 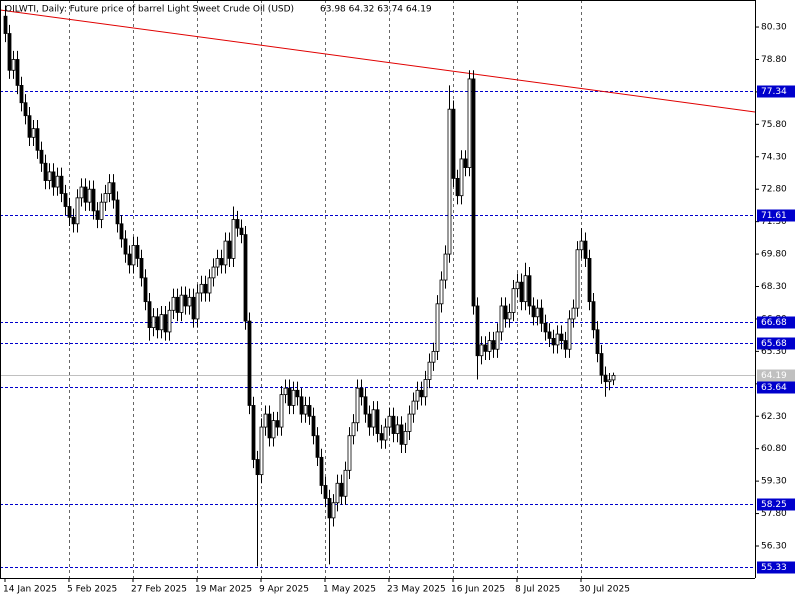 What do you see at coordinates (159, 590) in the screenshot?
I see `x-tick-label: 27 Feb 2025` at bounding box center [159, 590].